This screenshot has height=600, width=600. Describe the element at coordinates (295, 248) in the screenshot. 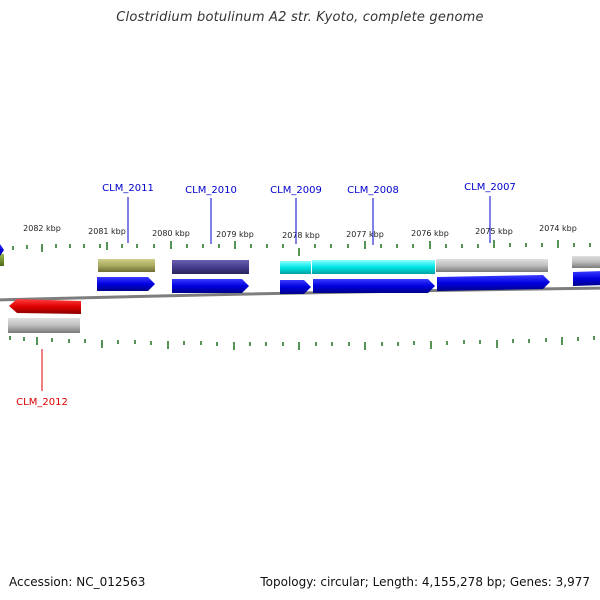

I see `outer-ruler` at that location.